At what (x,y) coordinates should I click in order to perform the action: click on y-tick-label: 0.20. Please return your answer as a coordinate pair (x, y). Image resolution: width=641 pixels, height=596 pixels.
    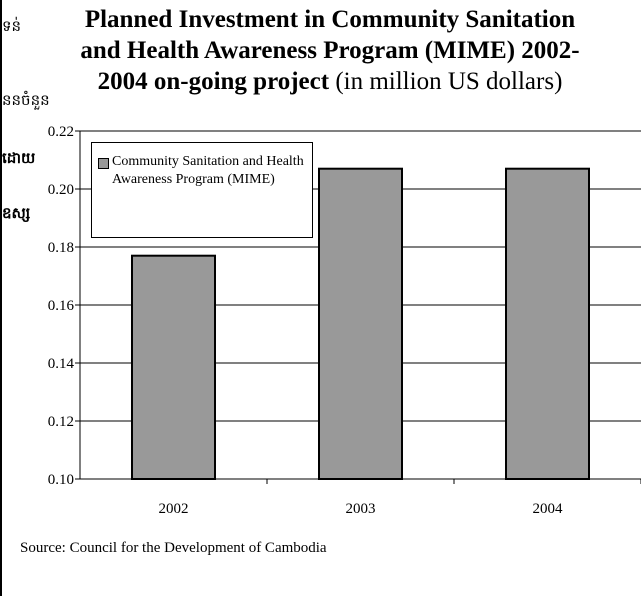
    Looking at the image, I should click on (61, 190).